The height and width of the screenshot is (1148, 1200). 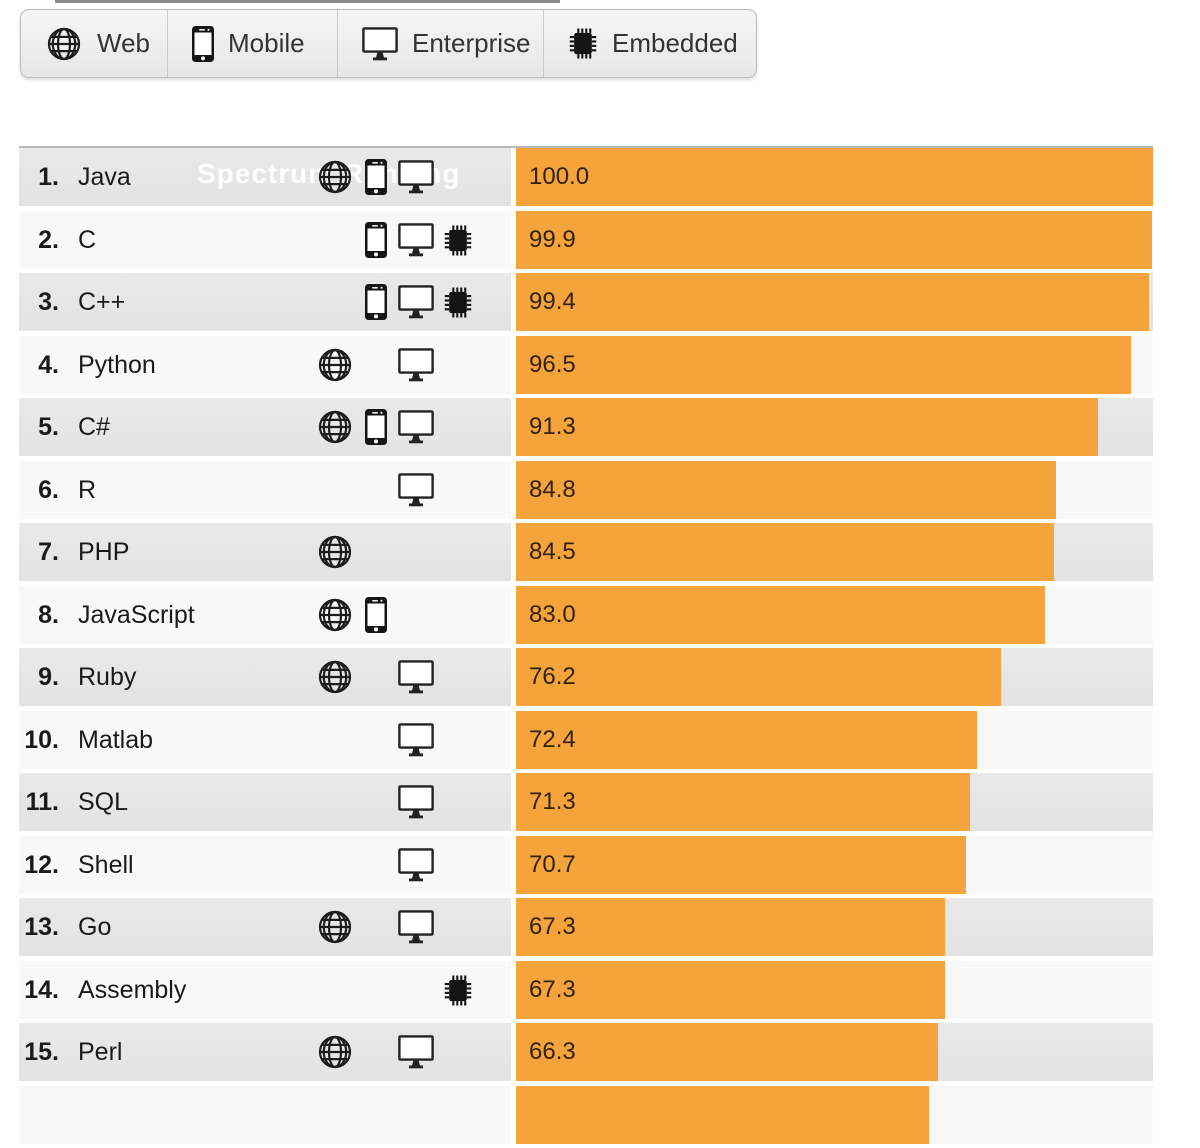 What do you see at coordinates (741, 864) in the screenshot?
I see `score-bar: 70.7` at bounding box center [741, 864].